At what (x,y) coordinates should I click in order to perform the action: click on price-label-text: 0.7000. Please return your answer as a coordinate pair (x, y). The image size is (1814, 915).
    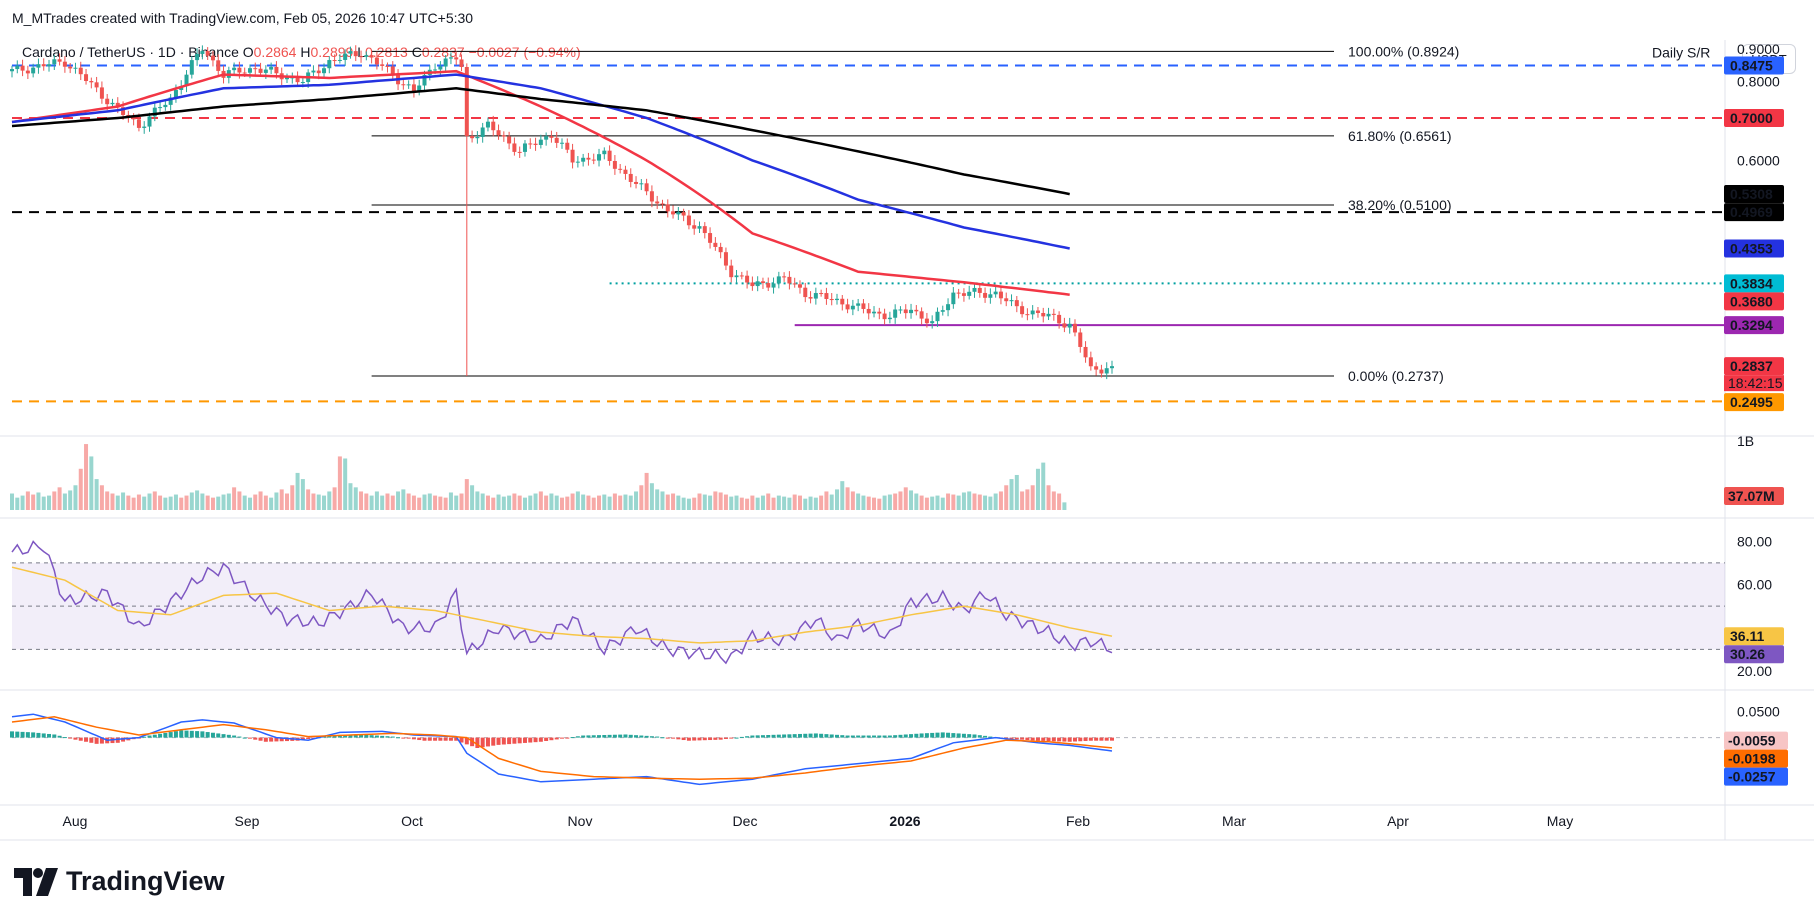
    Looking at the image, I should click on (1751, 118).